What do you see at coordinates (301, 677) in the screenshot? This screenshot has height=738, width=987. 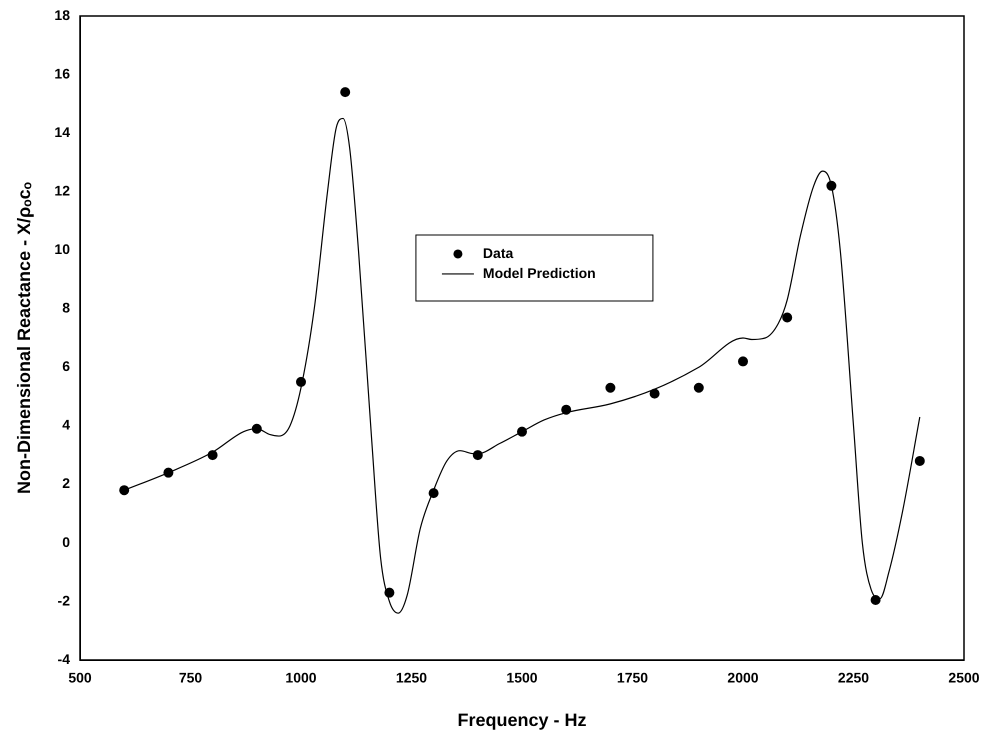 I see `x-tick-label: 1000` at bounding box center [301, 677].